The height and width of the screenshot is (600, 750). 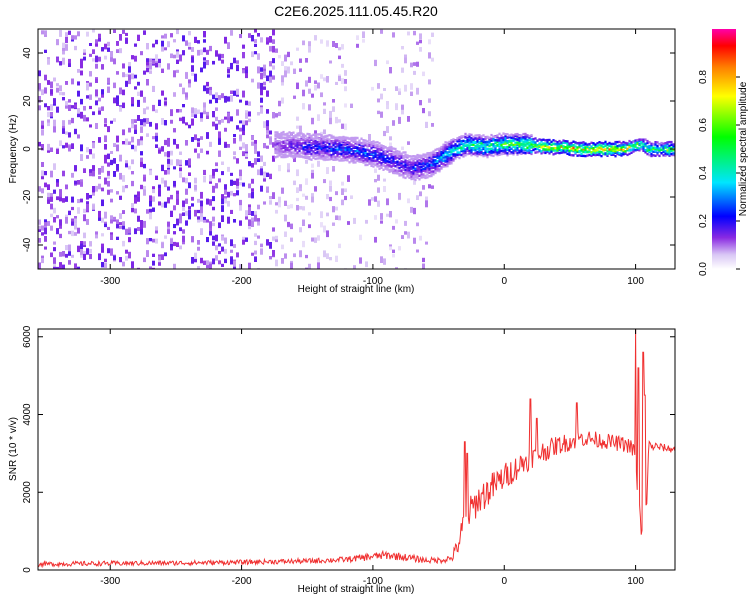 What do you see at coordinates (27, 149) in the screenshot?
I see `y-tick-label: 0` at bounding box center [27, 149].